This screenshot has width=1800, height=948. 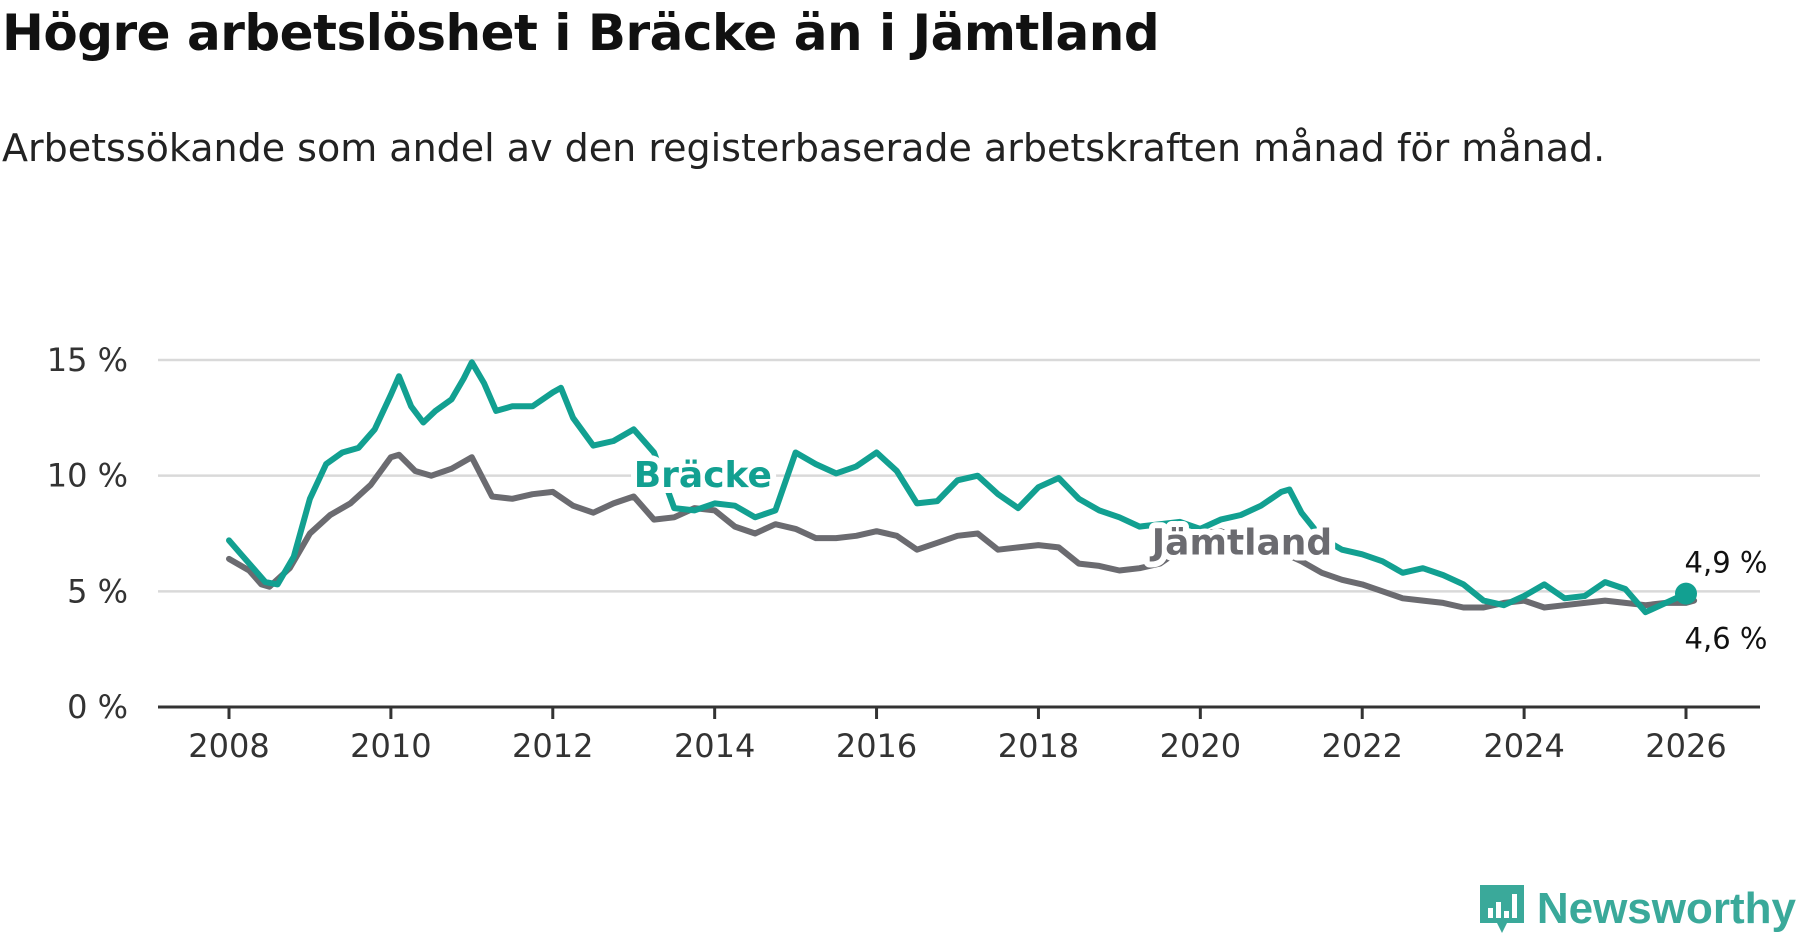 I want to click on y-tick-label: 15 %, so click(x=87, y=360).